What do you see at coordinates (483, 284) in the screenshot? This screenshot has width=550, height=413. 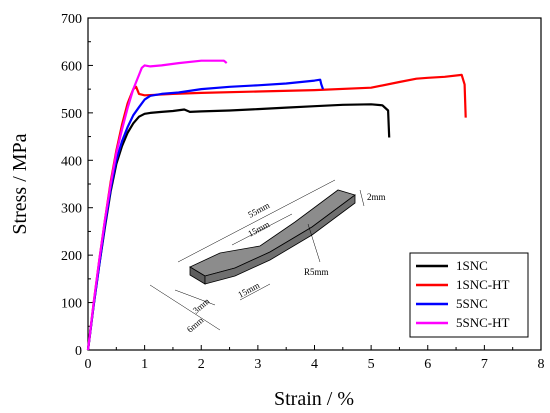 I see `legend-label-1snc-ht: 1SNC-HT` at bounding box center [483, 284].